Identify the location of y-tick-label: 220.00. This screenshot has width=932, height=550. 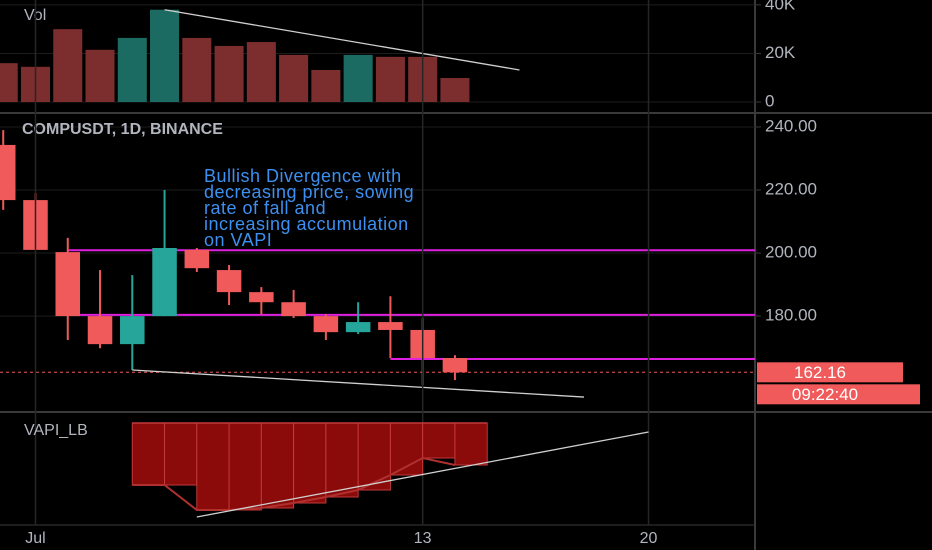
(791, 188).